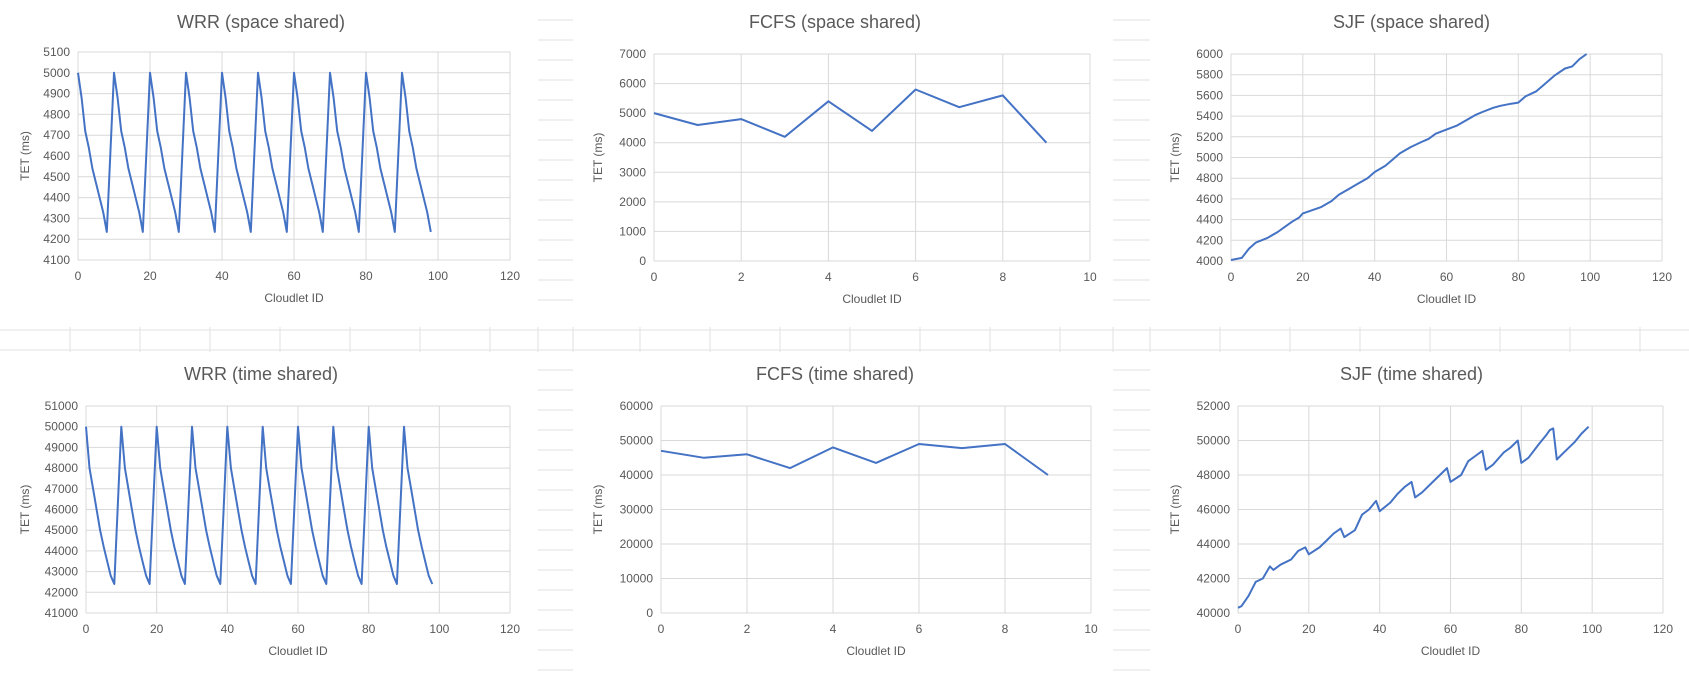 The height and width of the screenshot is (684, 1689). I want to click on x-tick-label: 6, so click(919, 629).